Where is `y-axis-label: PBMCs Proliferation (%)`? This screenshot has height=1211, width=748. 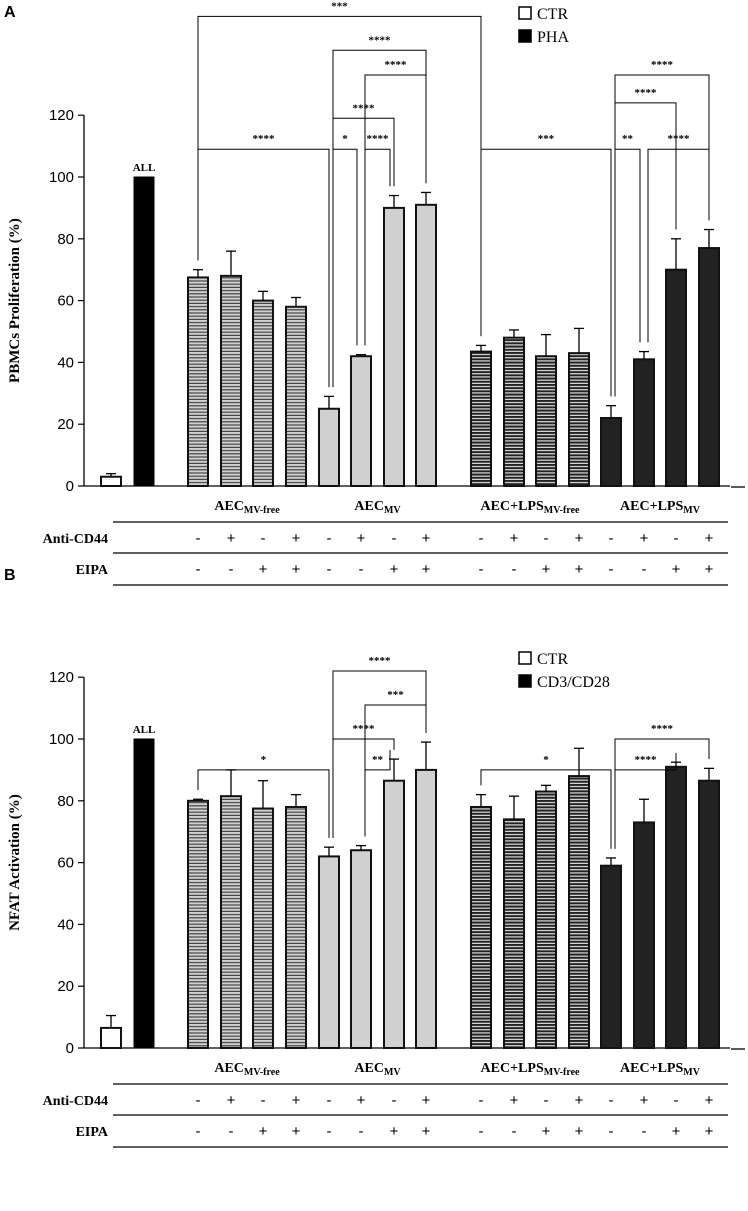 y-axis-label: PBMCs Proliferation (%) is located at coordinates (15, 300).